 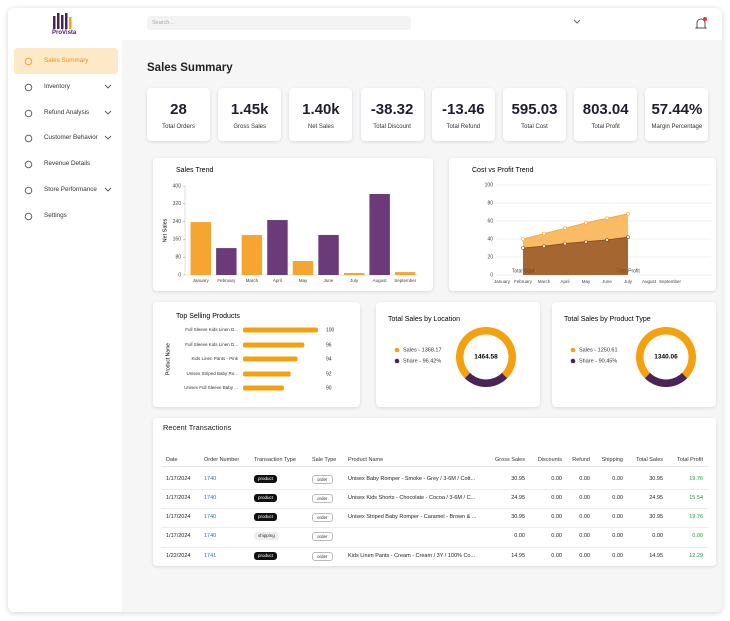 I want to click on area-fill, so click(x=575, y=256).